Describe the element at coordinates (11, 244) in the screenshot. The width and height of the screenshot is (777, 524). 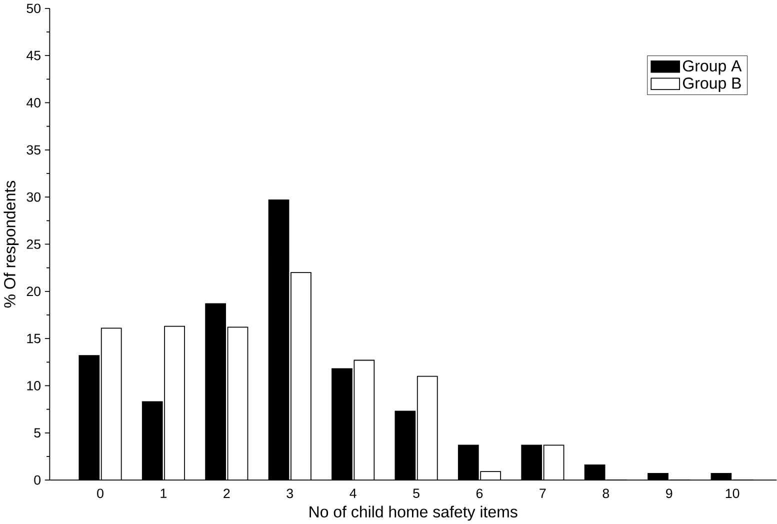
I see `y-axis-title: % Of respondents` at that location.